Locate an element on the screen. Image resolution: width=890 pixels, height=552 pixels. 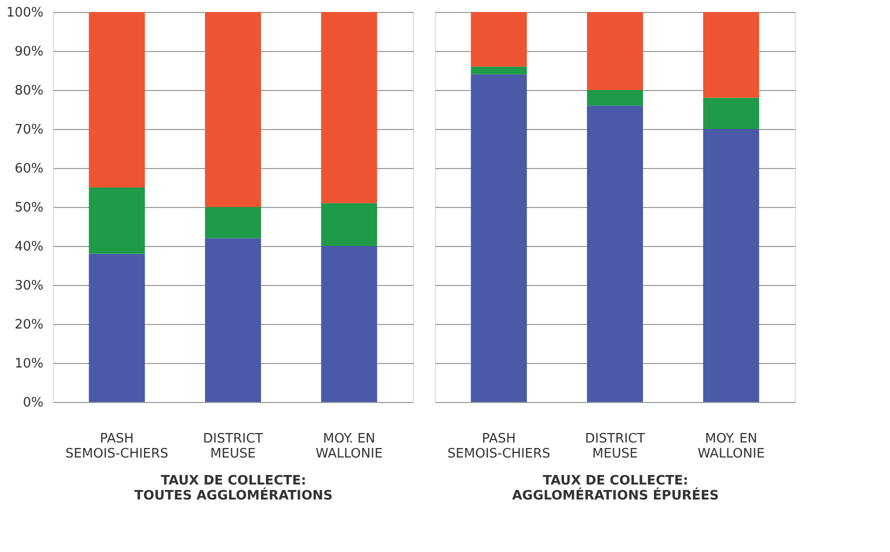
y-tick-label: 10% is located at coordinates (29, 364).